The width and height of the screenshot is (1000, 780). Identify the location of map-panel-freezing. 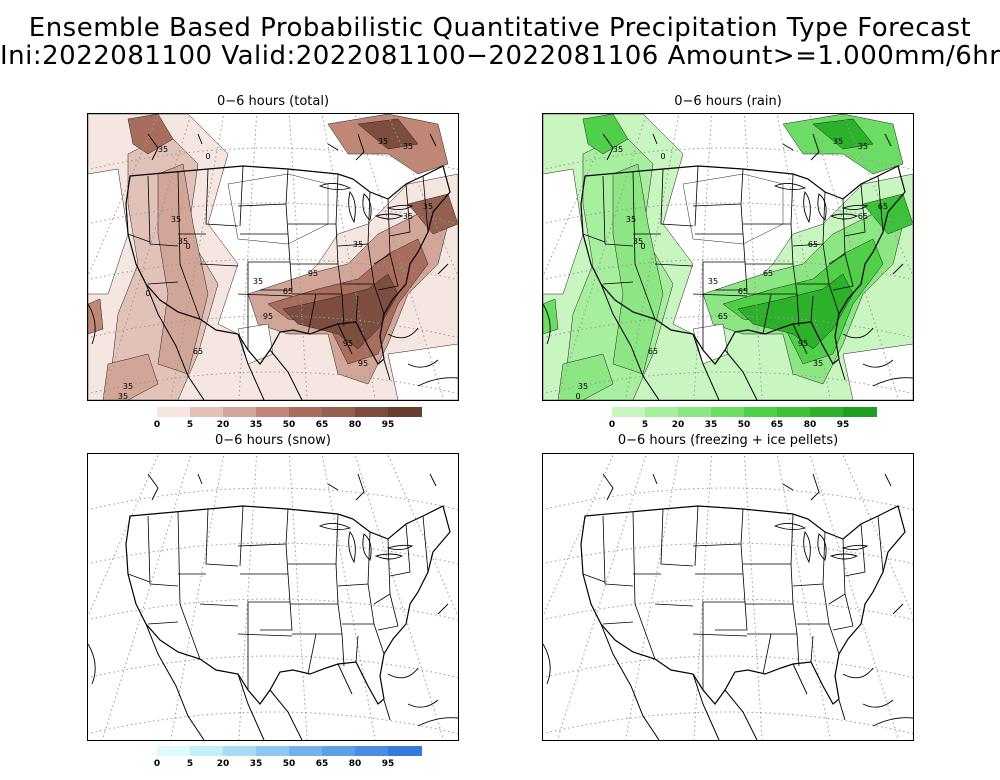
(728, 597).